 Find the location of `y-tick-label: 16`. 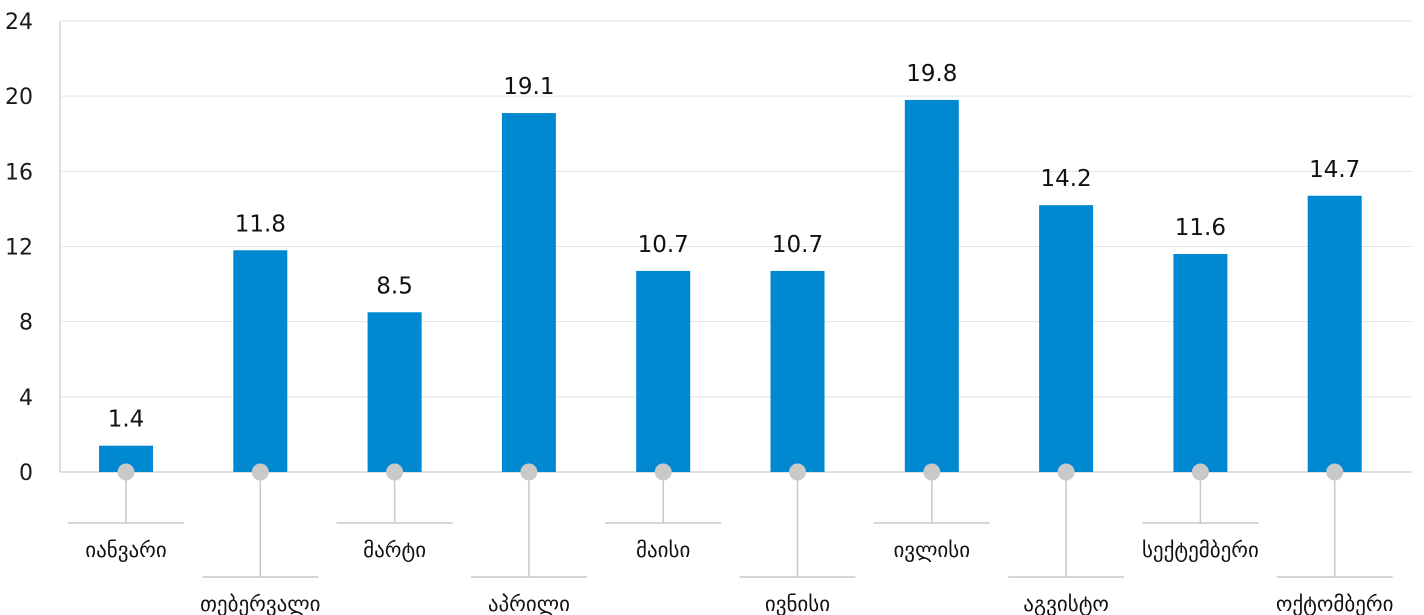

y-tick-label: 16 is located at coordinates (19, 172).